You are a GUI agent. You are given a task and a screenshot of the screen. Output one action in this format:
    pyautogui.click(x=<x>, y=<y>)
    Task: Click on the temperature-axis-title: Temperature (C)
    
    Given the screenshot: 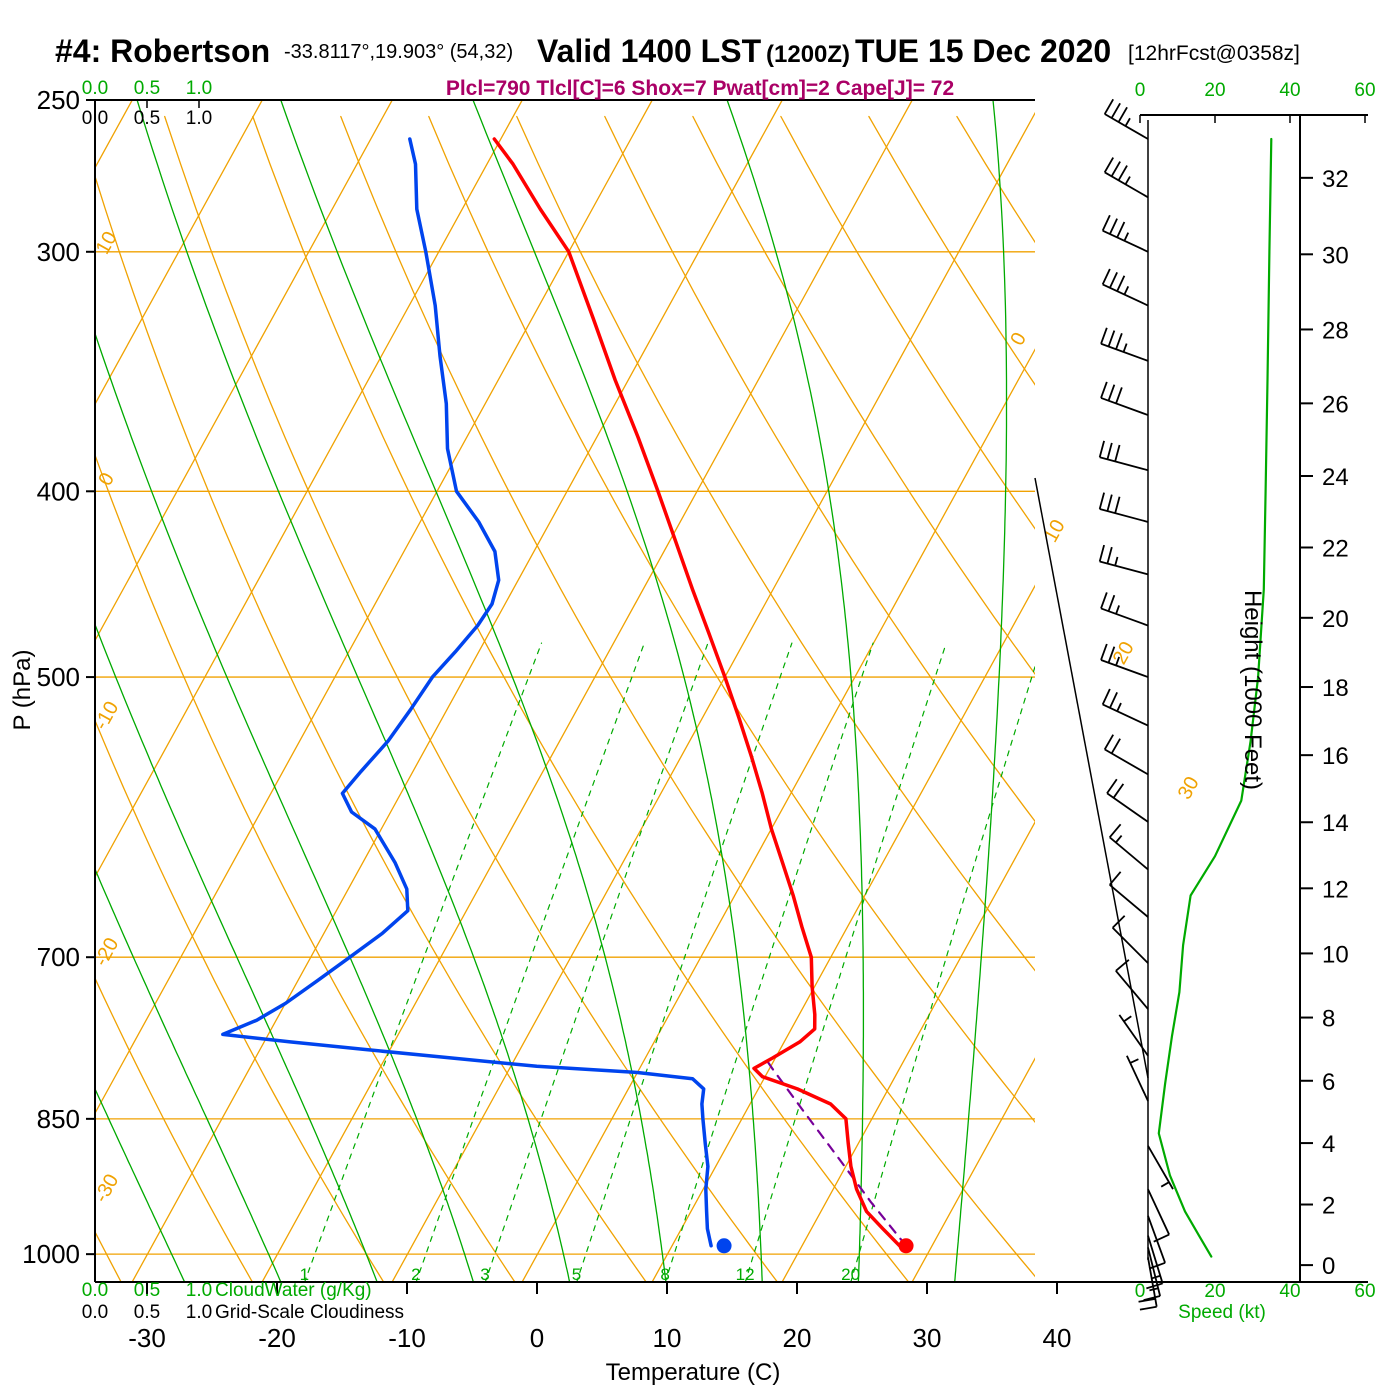 What is the action you would take?
    pyautogui.click(x=693, y=1372)
    